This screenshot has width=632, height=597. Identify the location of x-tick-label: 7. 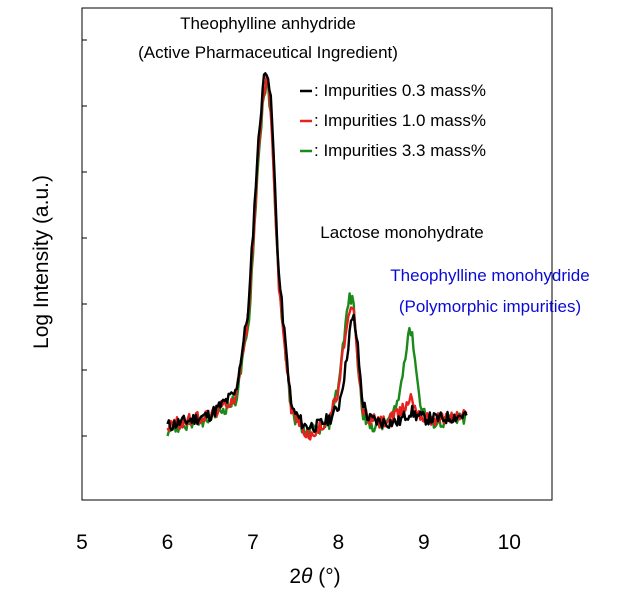
(253, 542).